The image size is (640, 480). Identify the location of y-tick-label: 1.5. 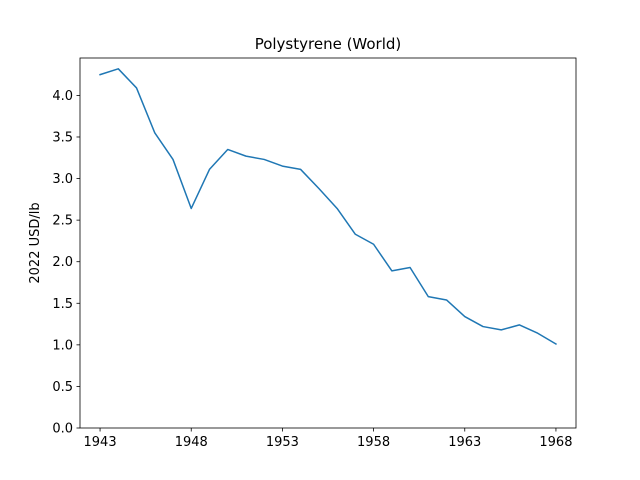
(62, 304).